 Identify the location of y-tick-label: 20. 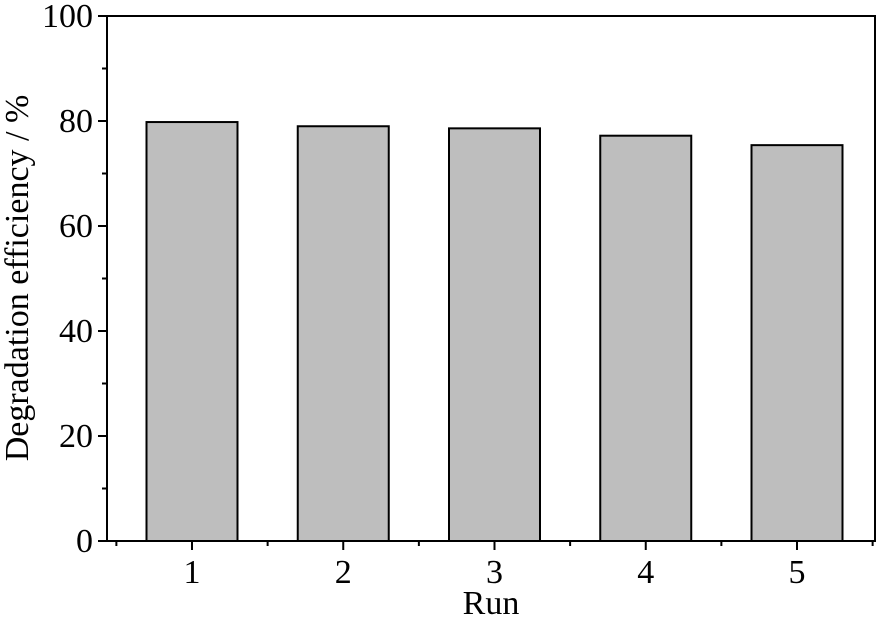
(76, 436).